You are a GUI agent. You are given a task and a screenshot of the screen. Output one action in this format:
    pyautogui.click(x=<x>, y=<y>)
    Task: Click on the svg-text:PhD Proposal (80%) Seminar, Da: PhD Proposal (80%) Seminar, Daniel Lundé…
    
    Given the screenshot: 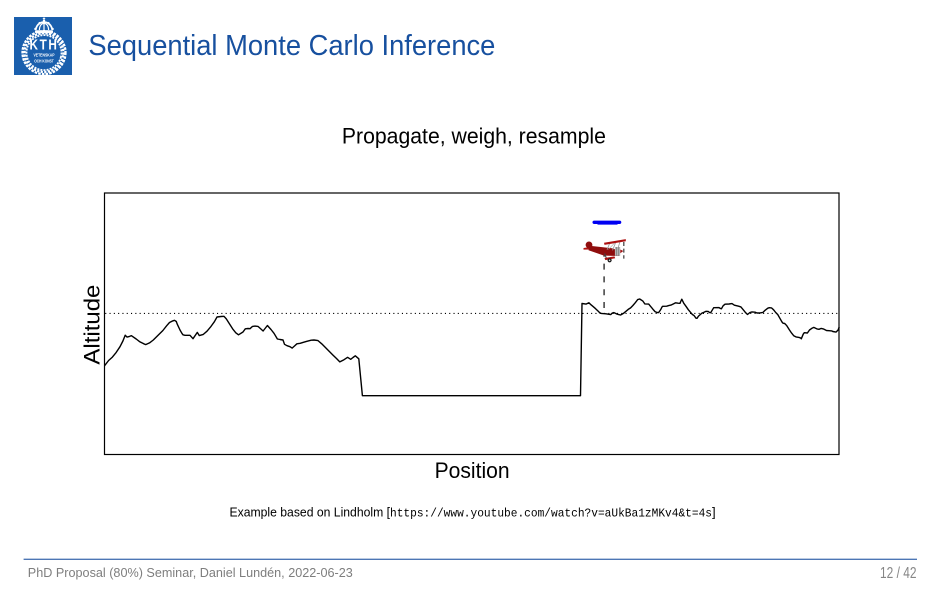 What is the action you would take?
    pyautogui.click(x=190, y=572)
    